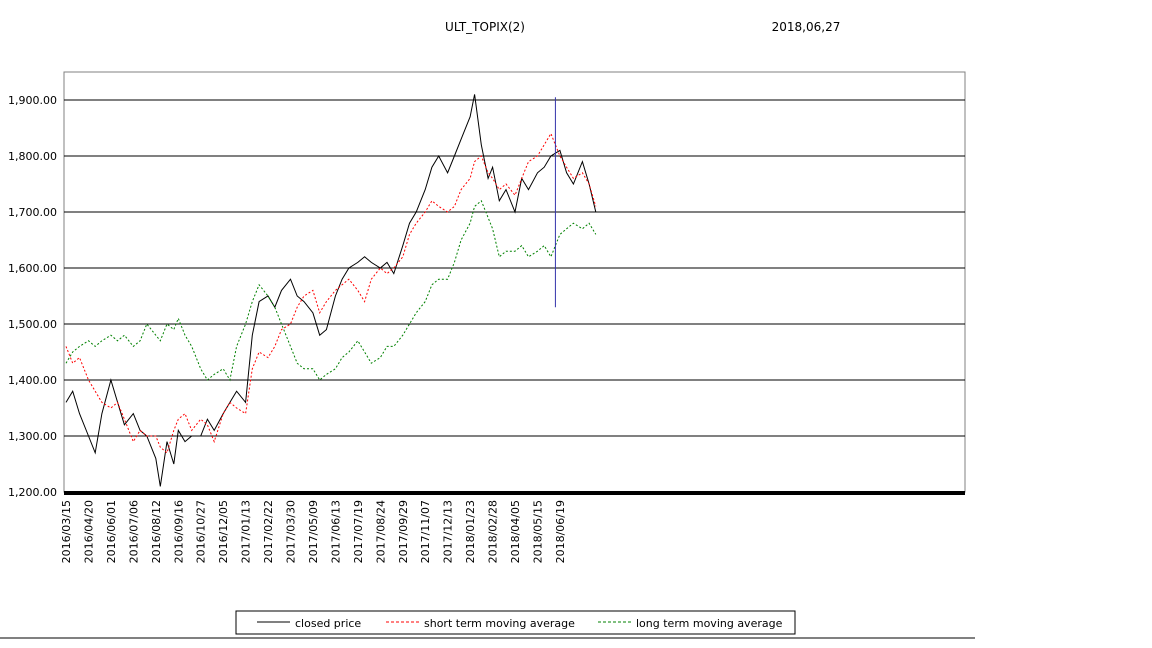  What do you see at coordinates (32, 436) in the screenshot?
I see `y-tick-label: 1,300.00` at bounding box center [32, 436].